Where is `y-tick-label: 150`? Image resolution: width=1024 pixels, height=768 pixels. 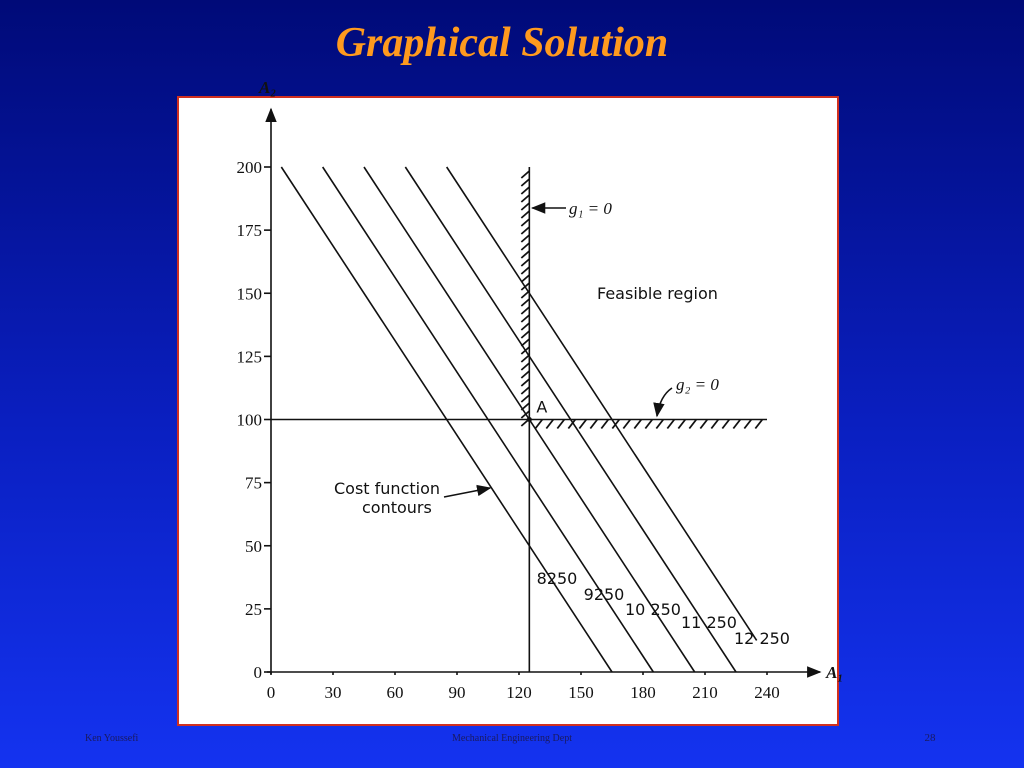 y-tick-label: 150 is located at coordinates (250, 293).